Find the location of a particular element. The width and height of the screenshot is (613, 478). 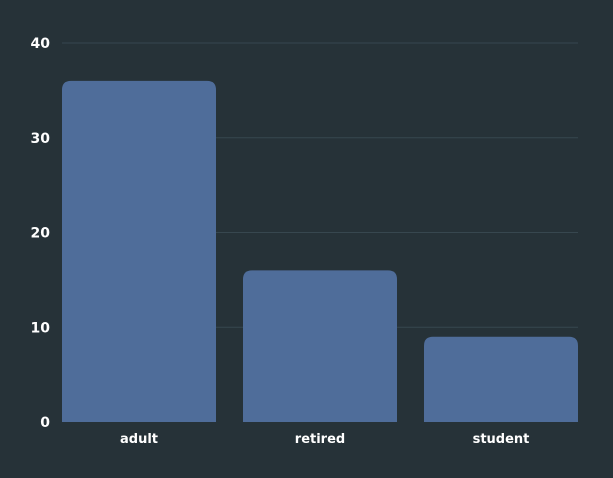

y-tick-label: 10 is located at coordinates (41, 328).